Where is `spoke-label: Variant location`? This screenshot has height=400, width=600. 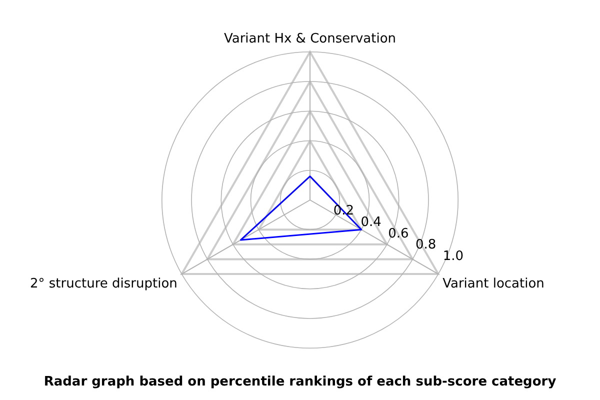 spoke-label: Variant location is located at coordinates (493, 284).